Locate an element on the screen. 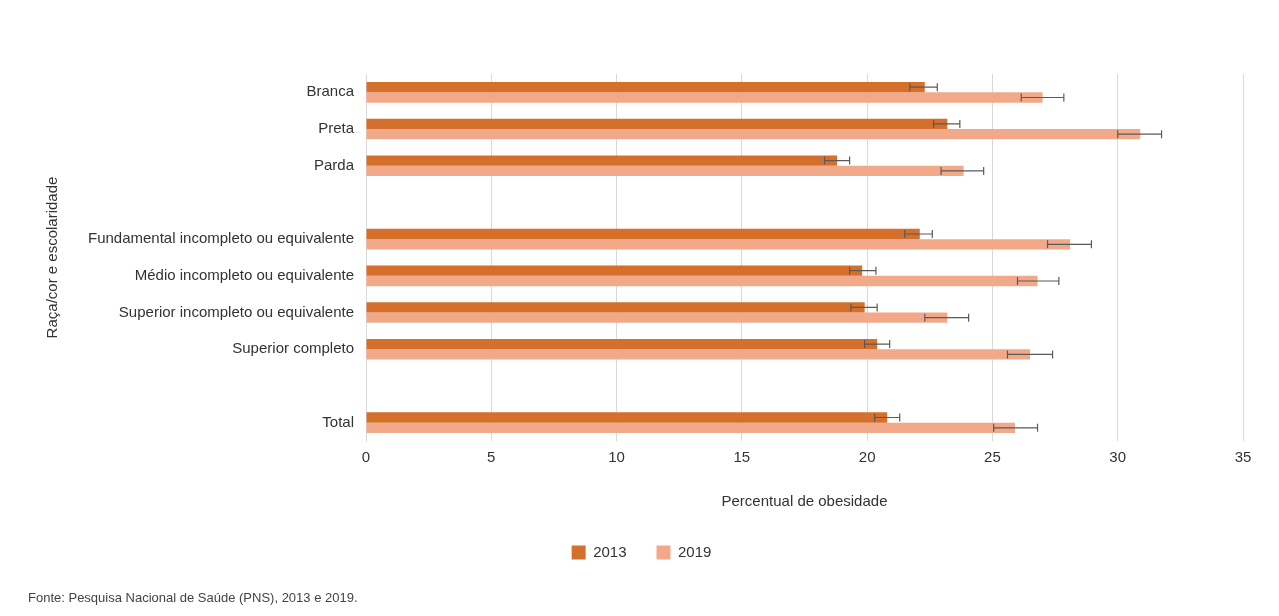  x-tick-label: 25 is located at coordinates (992, 457).